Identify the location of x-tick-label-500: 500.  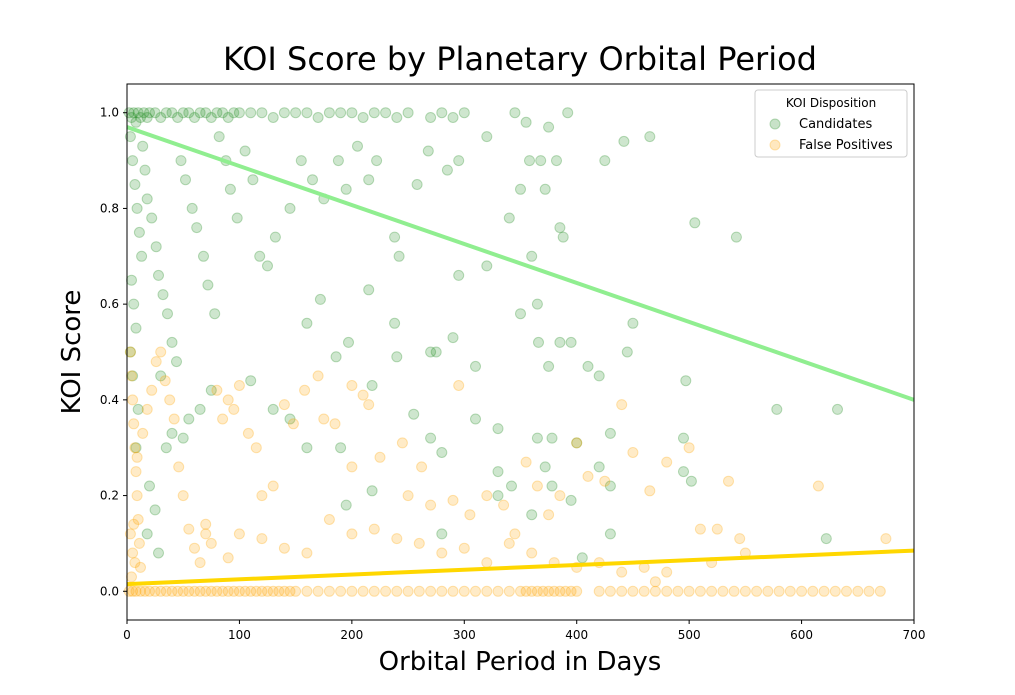
(689, 635).